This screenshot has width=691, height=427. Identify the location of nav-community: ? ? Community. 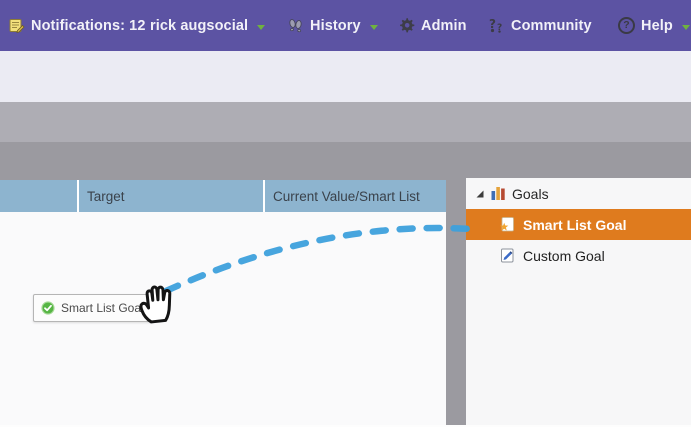
(540, 25).